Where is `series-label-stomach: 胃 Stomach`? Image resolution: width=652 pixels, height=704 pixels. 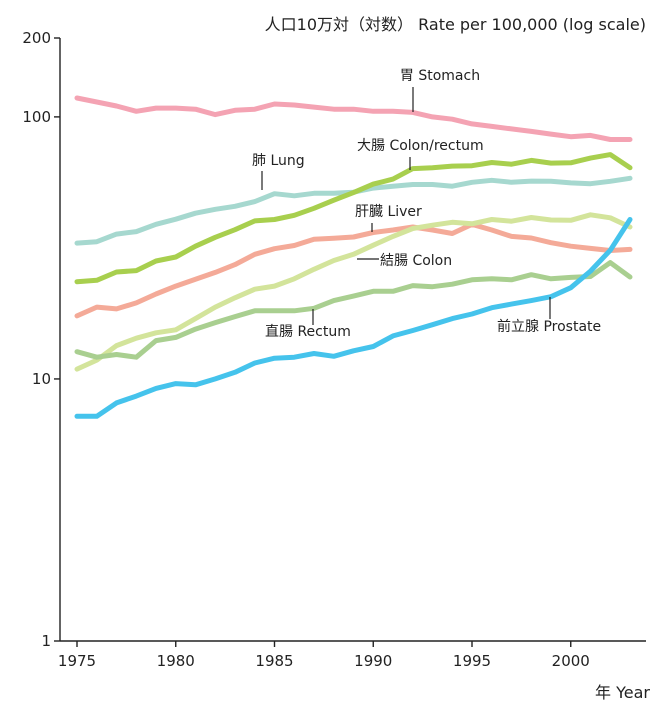 series-label-stomach: 胃 Stomach is located at coordinates (440, 76).